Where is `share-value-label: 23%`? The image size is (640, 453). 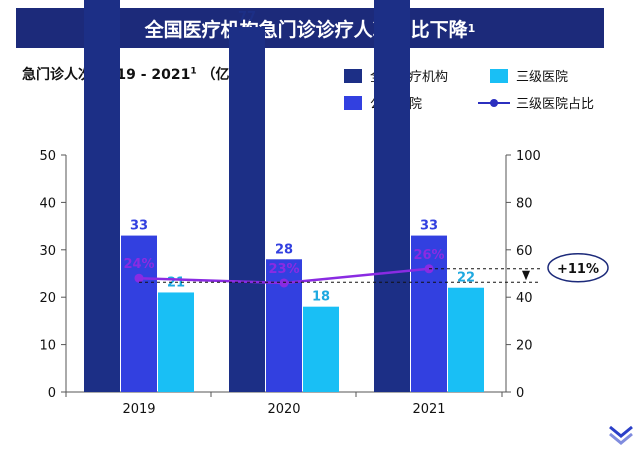 share-value-label: 23% is located at coordinates (283, 269).